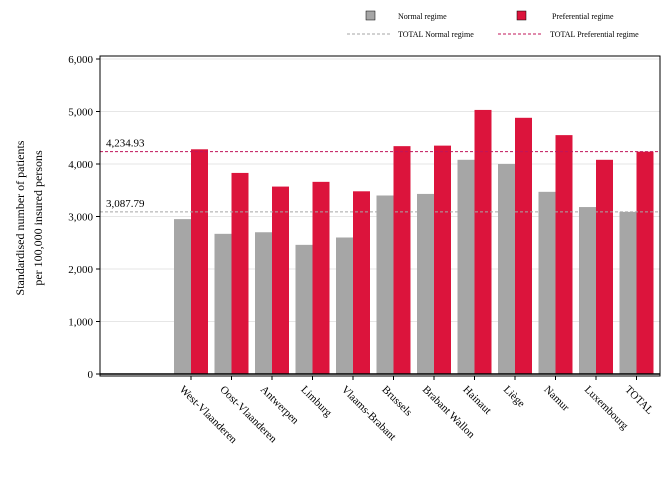  What do you see at coordinates (80, 165) in the screenshot?
I see `y-tick-label: 4,000` at bounding box center [80, 165].